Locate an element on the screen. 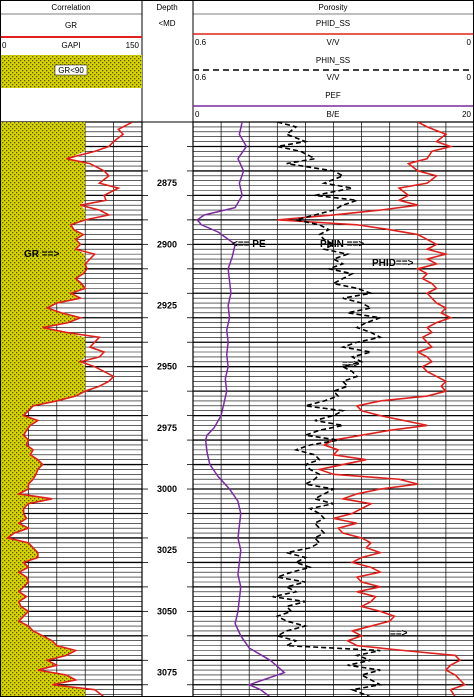 The height and width of the screenshot is (697, 474). phin-scale-right: 0 is located at coordinates (469, 77).